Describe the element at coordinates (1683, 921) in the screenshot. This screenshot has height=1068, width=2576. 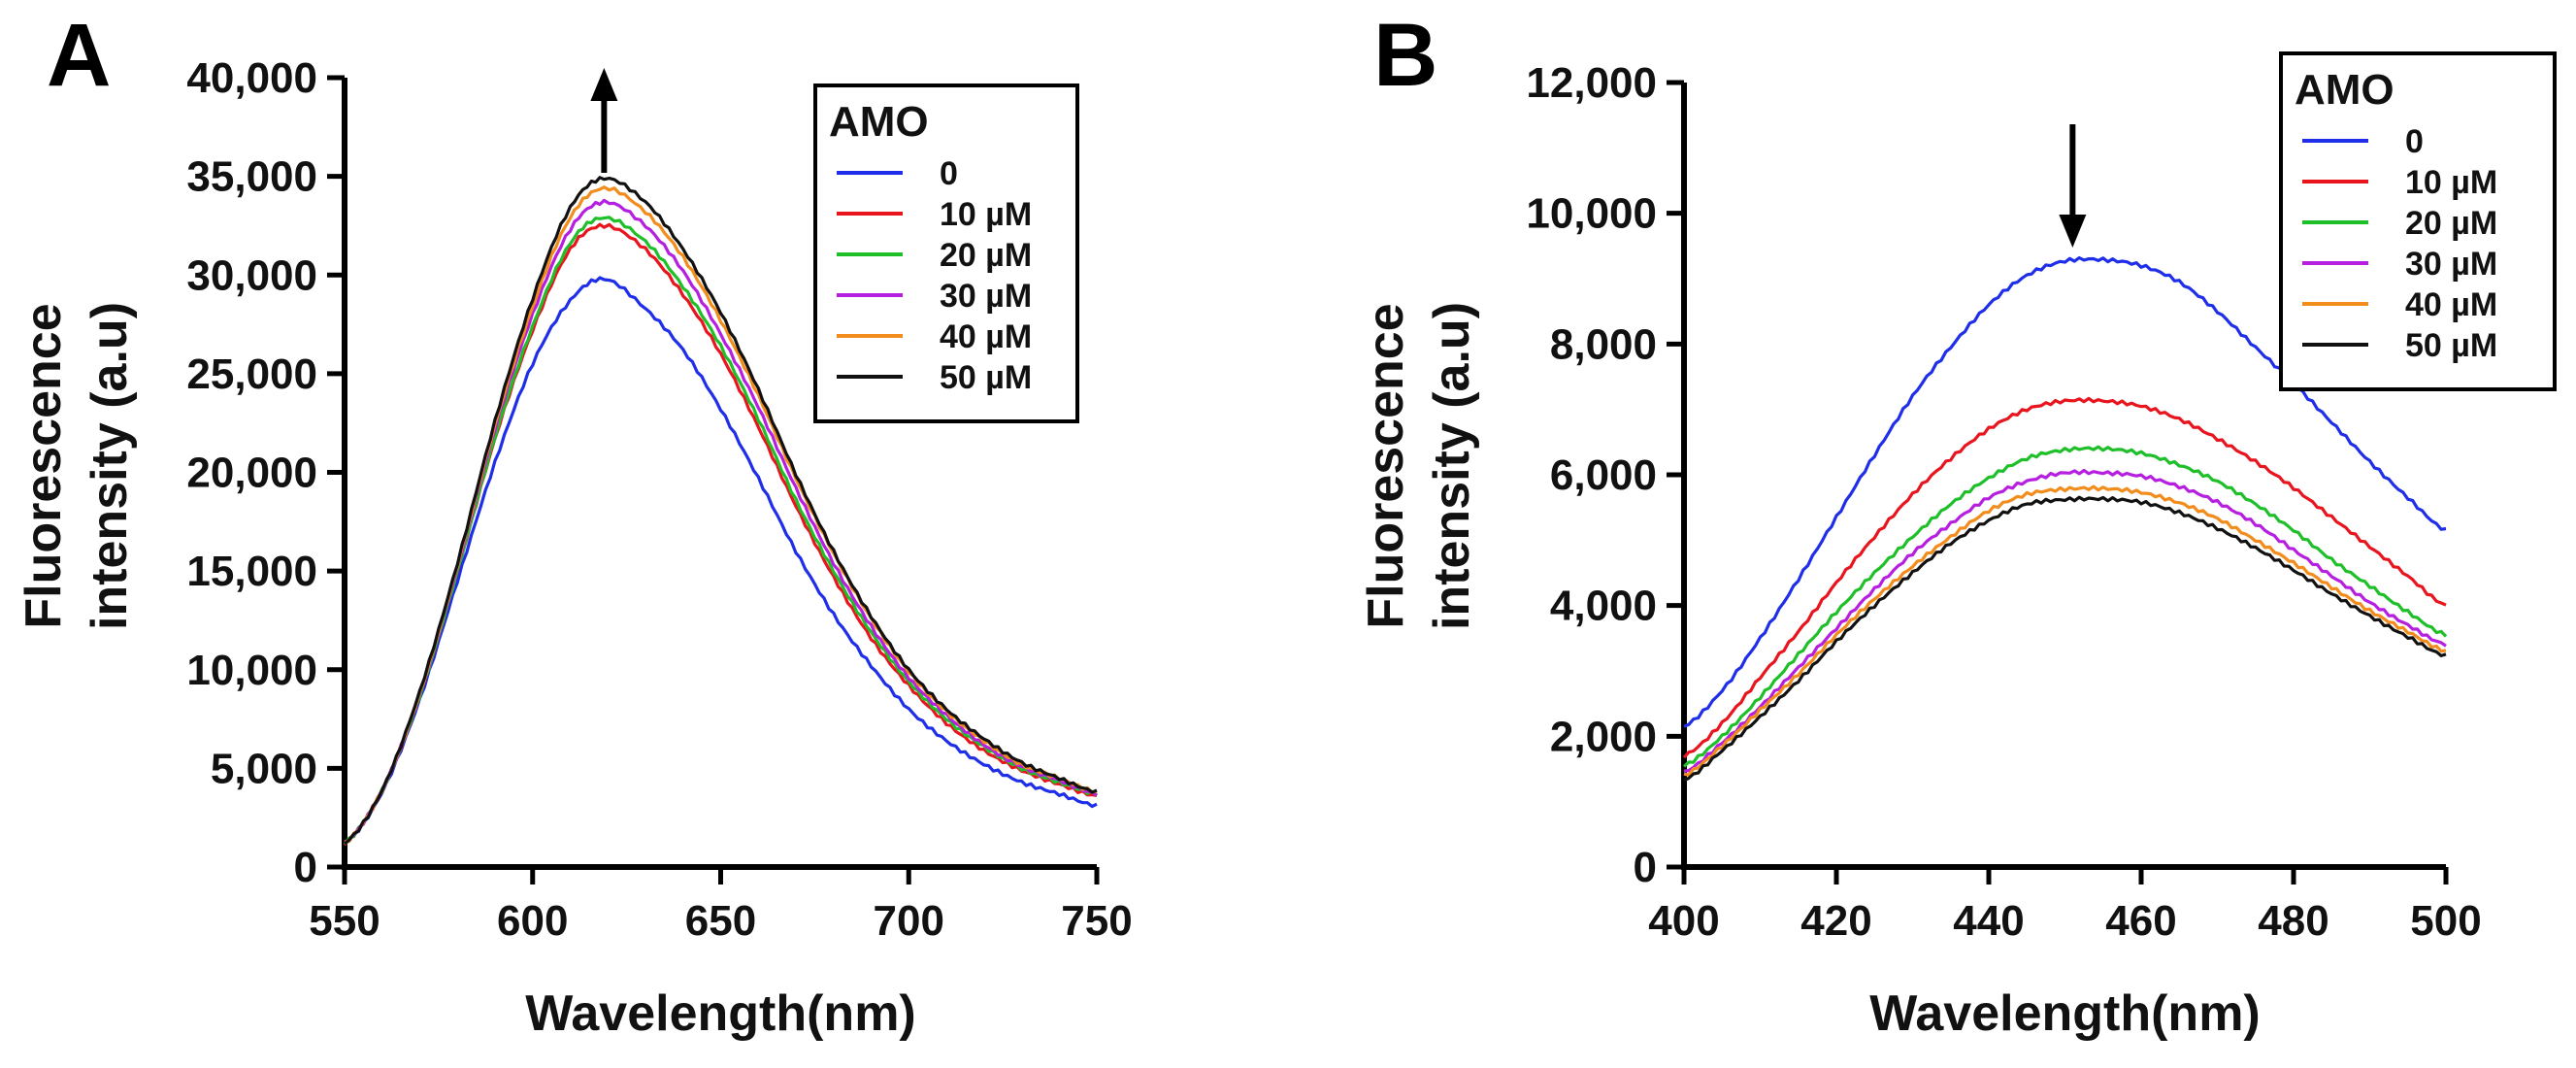
I see `x-tick-label: 400` at that location.